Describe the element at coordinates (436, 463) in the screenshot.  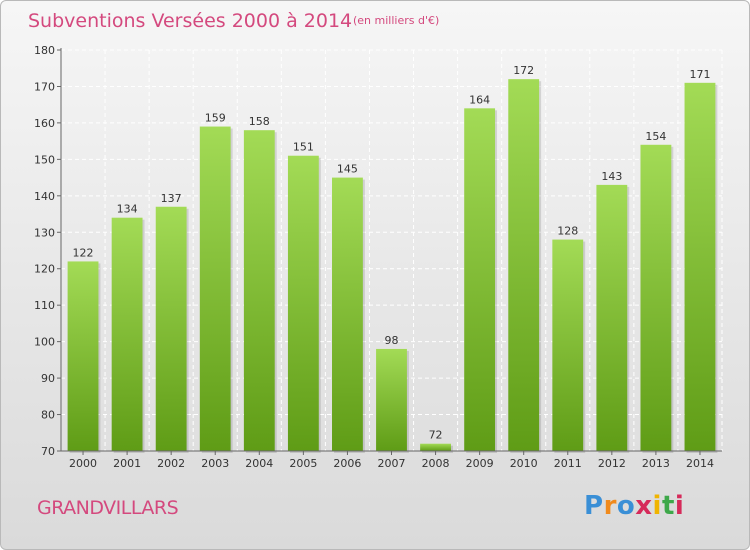
I see `x-tick-label: 2008` at that location.